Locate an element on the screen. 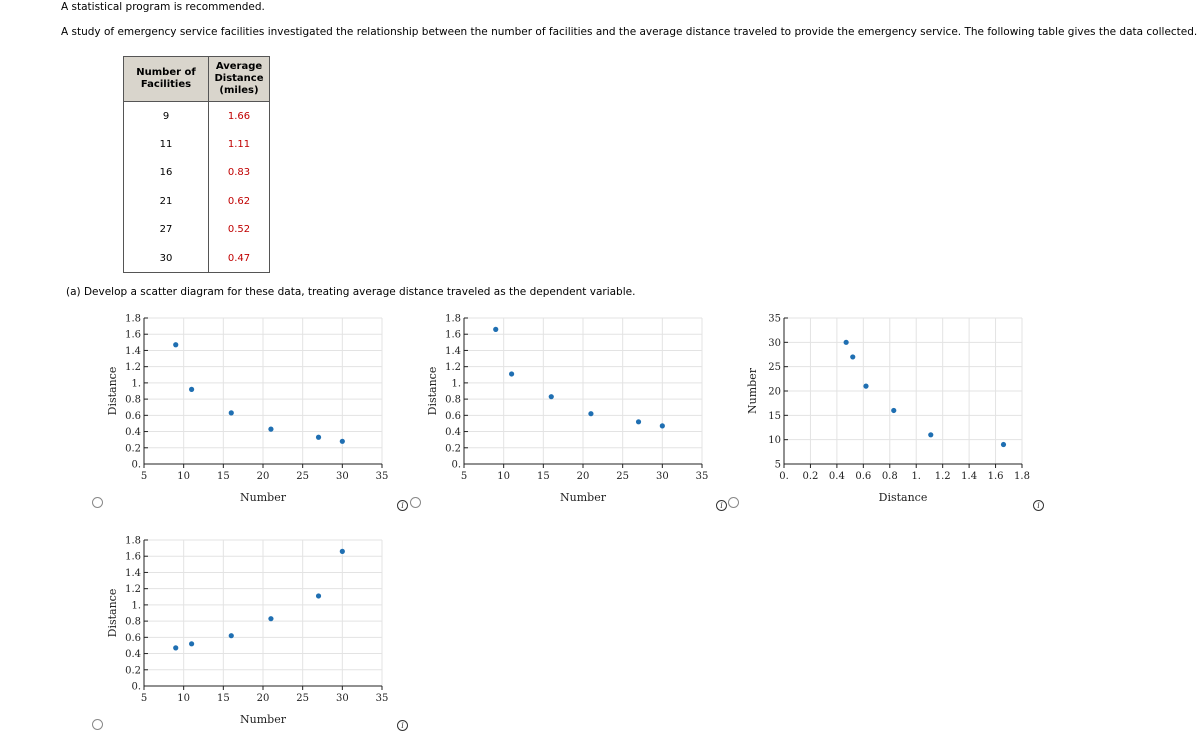 This screenshot has height=731, width=1201. facilities-cell: 21 is located at coordinates (166, 201).